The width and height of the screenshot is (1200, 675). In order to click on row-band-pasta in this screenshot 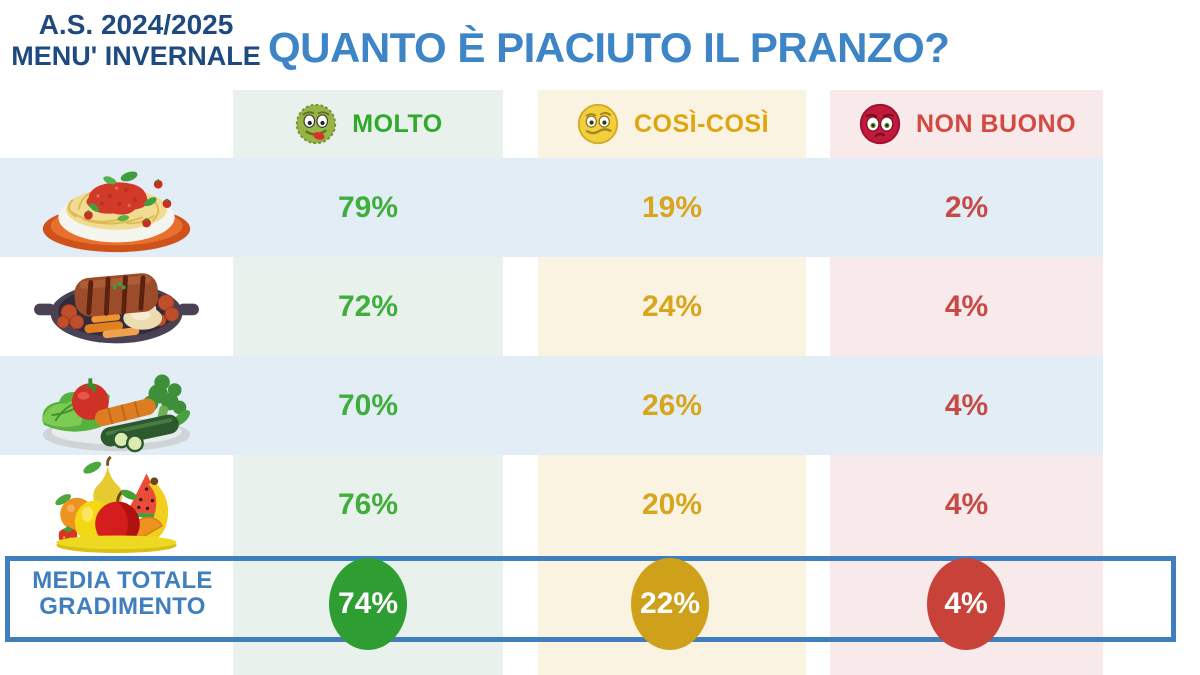, I will do `click(551, 207)`.